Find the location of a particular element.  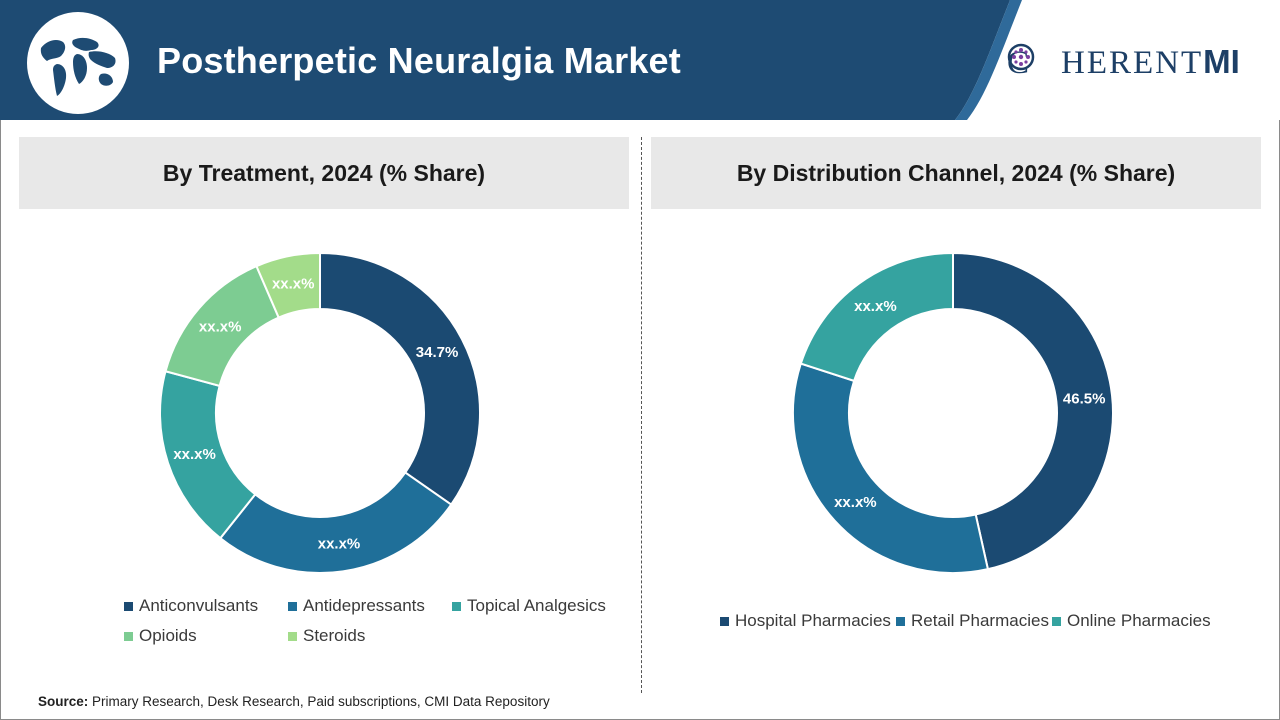

treatment-data-label-opioids: xx.x% is located at coordinates (220, 327).